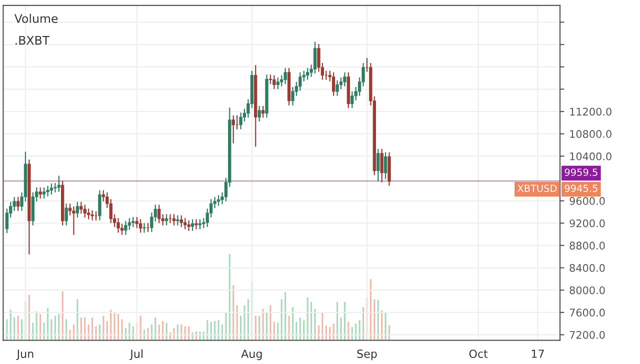 Image resolution: width=640 pixels, height=364 pixels. Describe the element at coordinates (25, 355) in the screenshot. I see `x-tick-label: Jun` at that location.